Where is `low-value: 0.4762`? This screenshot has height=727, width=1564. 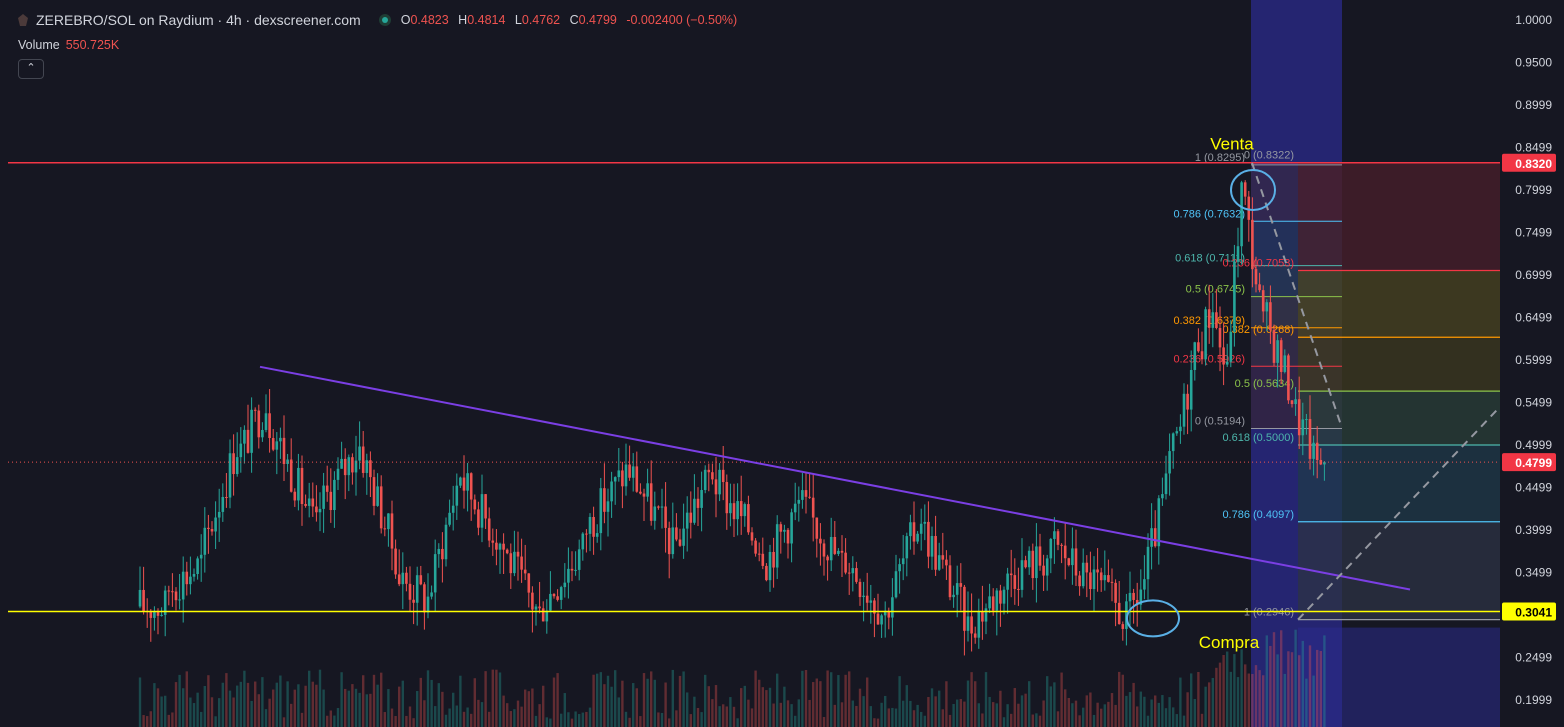 low-value: 0.4762 is located at coordinates (541, 20).